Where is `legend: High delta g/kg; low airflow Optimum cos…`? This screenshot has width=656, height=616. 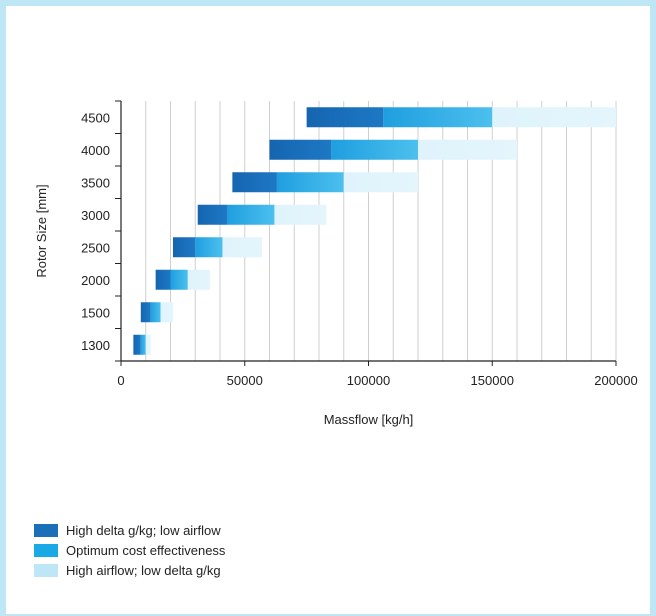 legend: High delta g/kg; low airflow Optimum cos… is located at coordinates (129, 550).